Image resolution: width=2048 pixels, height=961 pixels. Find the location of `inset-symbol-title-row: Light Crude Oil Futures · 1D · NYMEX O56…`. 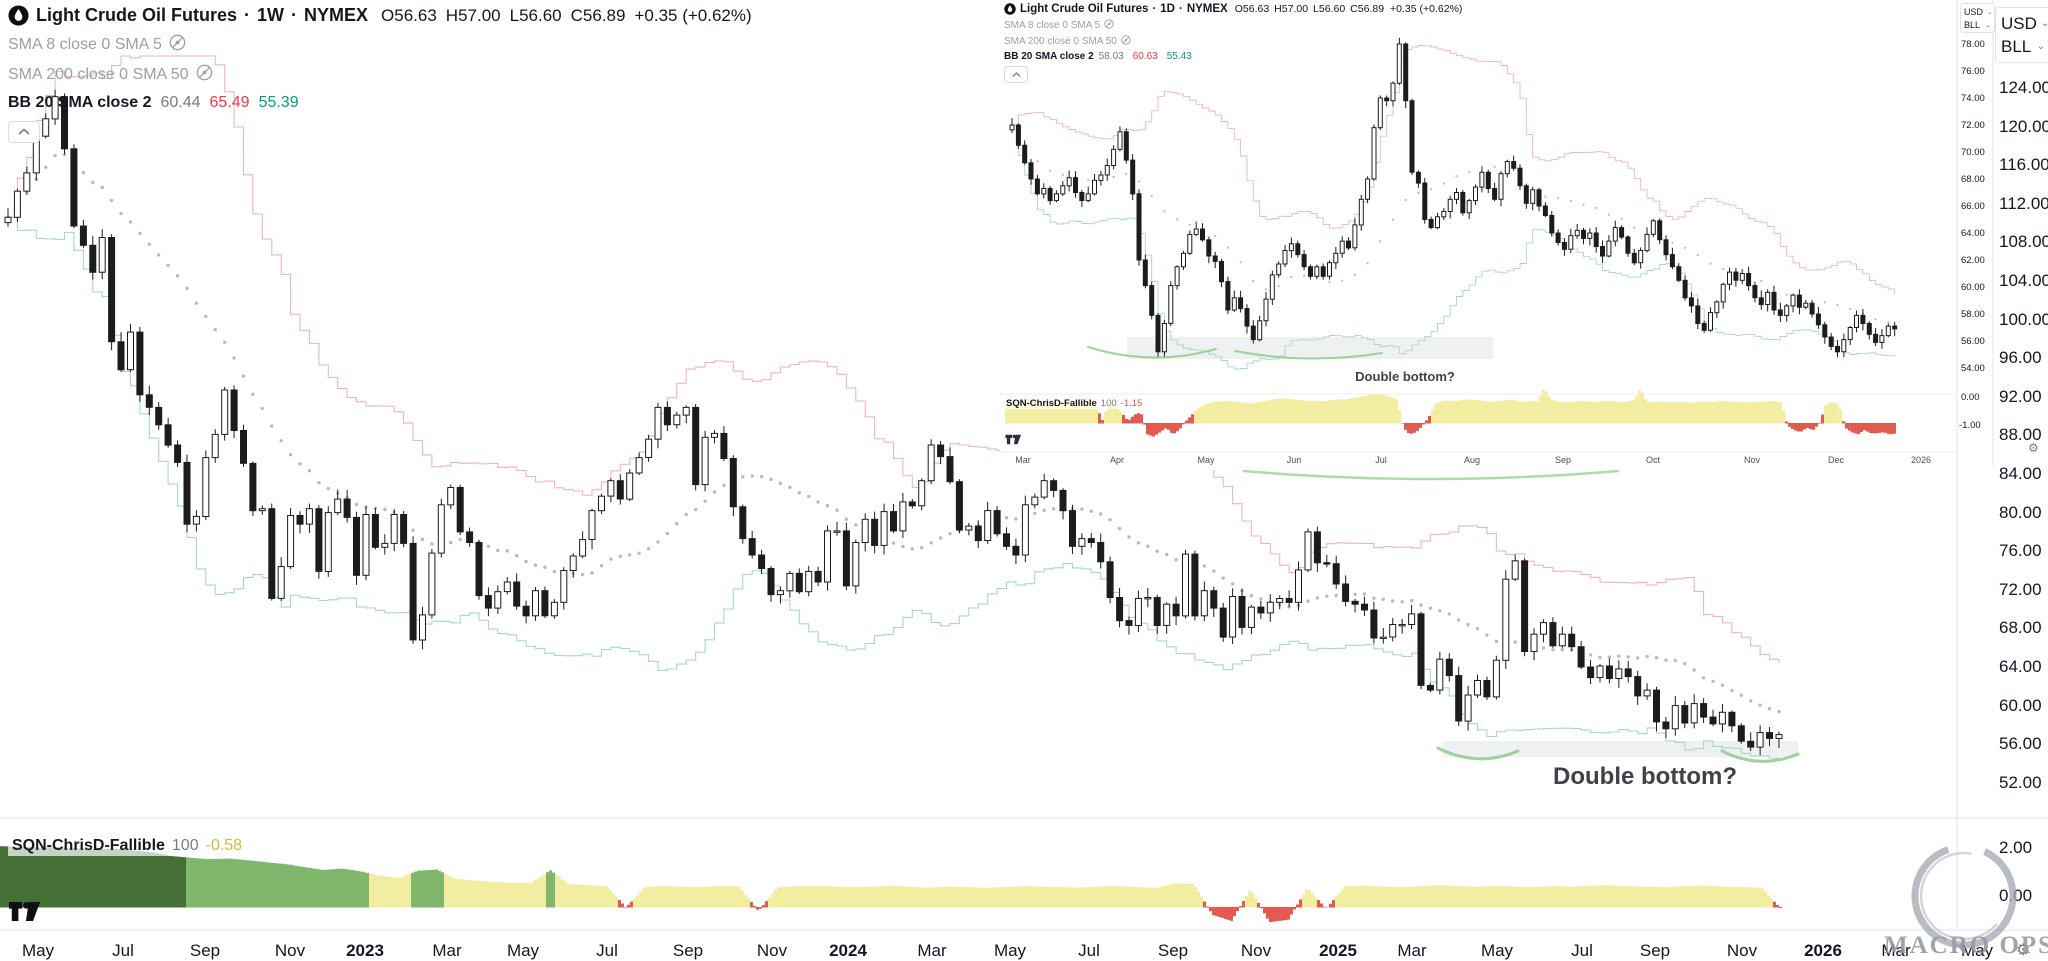

inset-symbol-title-row: Light Crude Oil Futures · 1D · NYMEX O56… is located at coordinates (1233, 9).